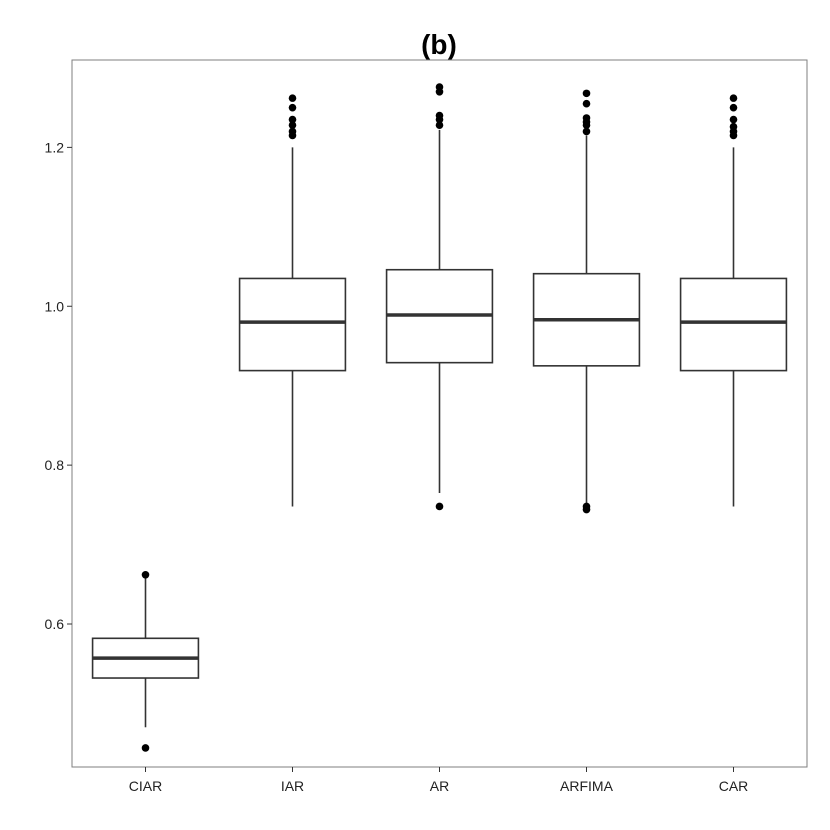  I want to click on x-tick-label-ar: AR, so click(439, 786).